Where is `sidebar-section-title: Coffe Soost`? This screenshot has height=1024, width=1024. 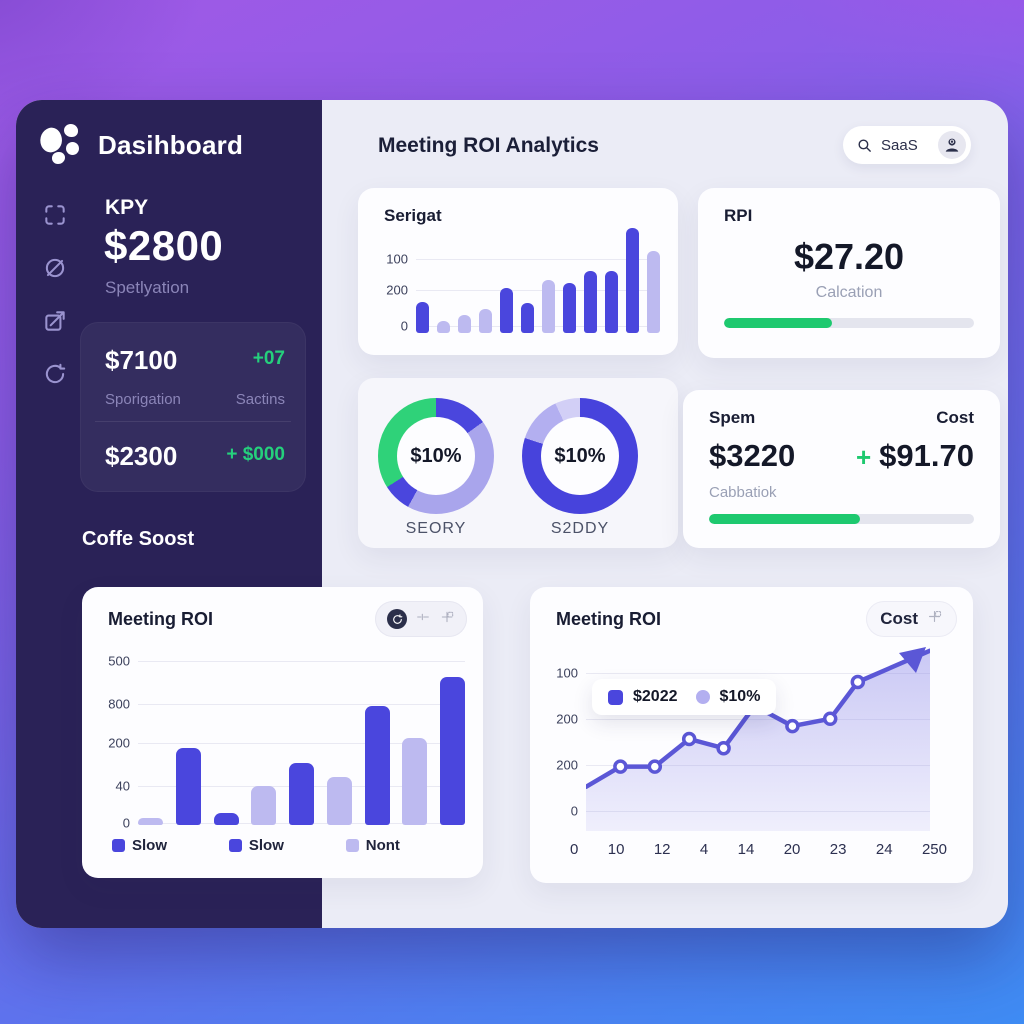 sidebar-section-title: Coffe Soost is located at coordinates (138, 539).